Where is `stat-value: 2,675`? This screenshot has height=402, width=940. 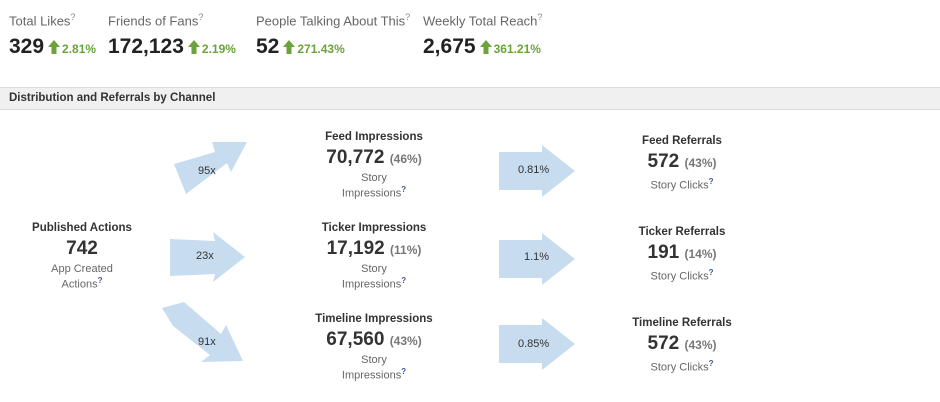 stat-value: 2,675 is located at coordinates (449, 47).